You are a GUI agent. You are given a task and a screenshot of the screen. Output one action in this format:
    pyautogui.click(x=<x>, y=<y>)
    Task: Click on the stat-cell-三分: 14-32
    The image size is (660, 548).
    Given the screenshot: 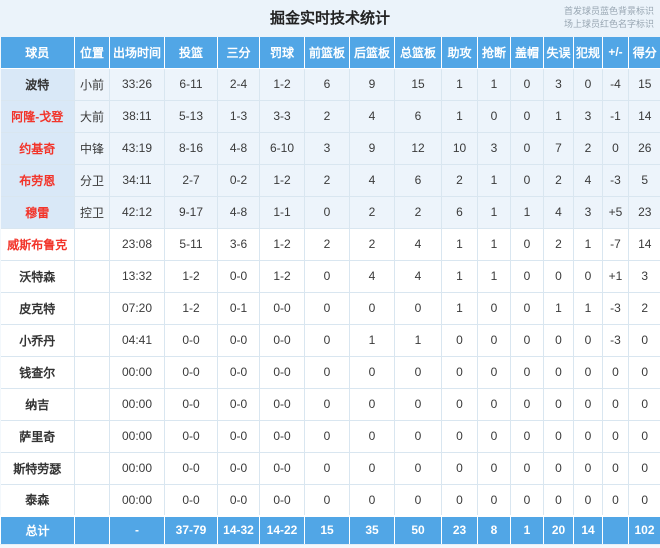 What is the action you would take?
    pyautogui.click(x=238, y=530)
    